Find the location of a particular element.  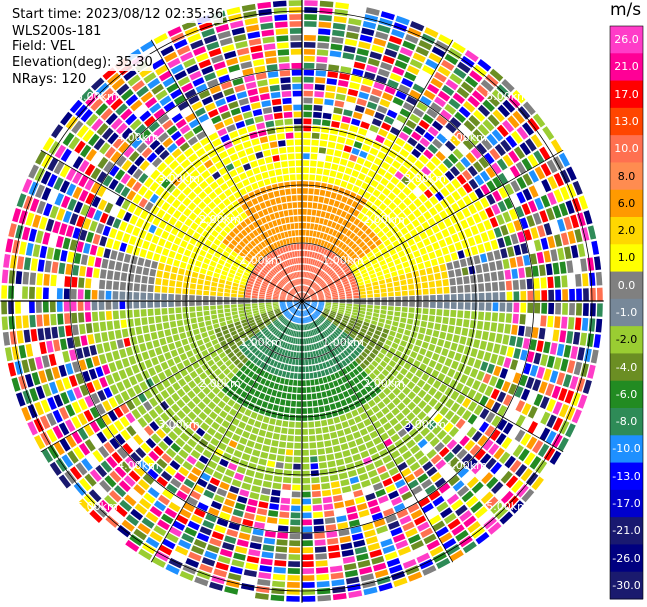

colorbar-tick-label: 13.0 is located at coordinates (626, 121).